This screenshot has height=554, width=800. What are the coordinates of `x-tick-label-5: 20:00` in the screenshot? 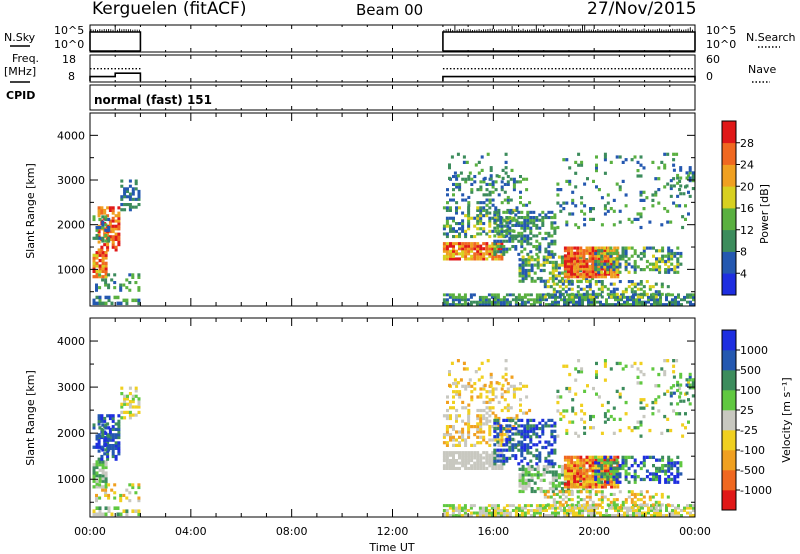 It's located at (594, 531).